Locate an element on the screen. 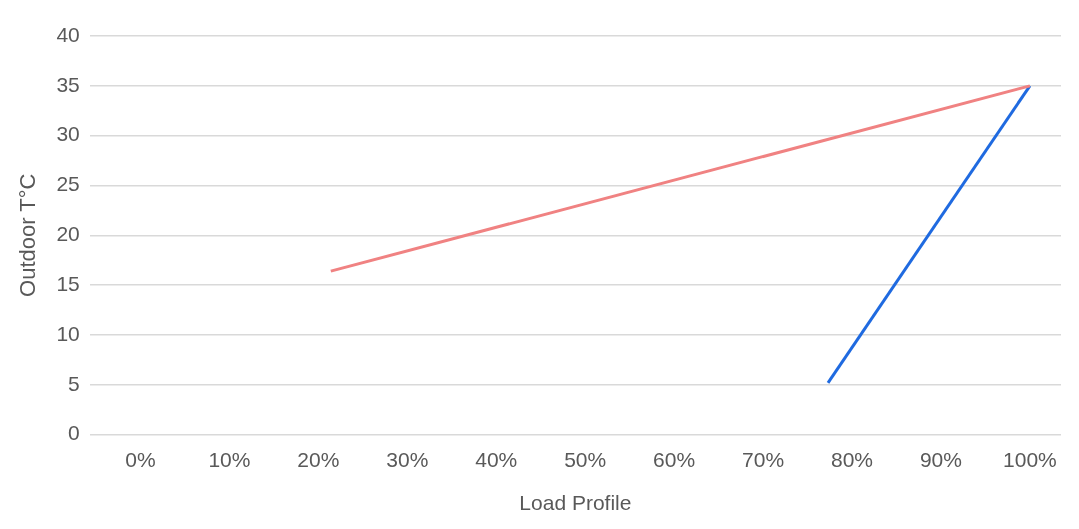  y-tick-label: 25 is located at coordinates (68, 184).